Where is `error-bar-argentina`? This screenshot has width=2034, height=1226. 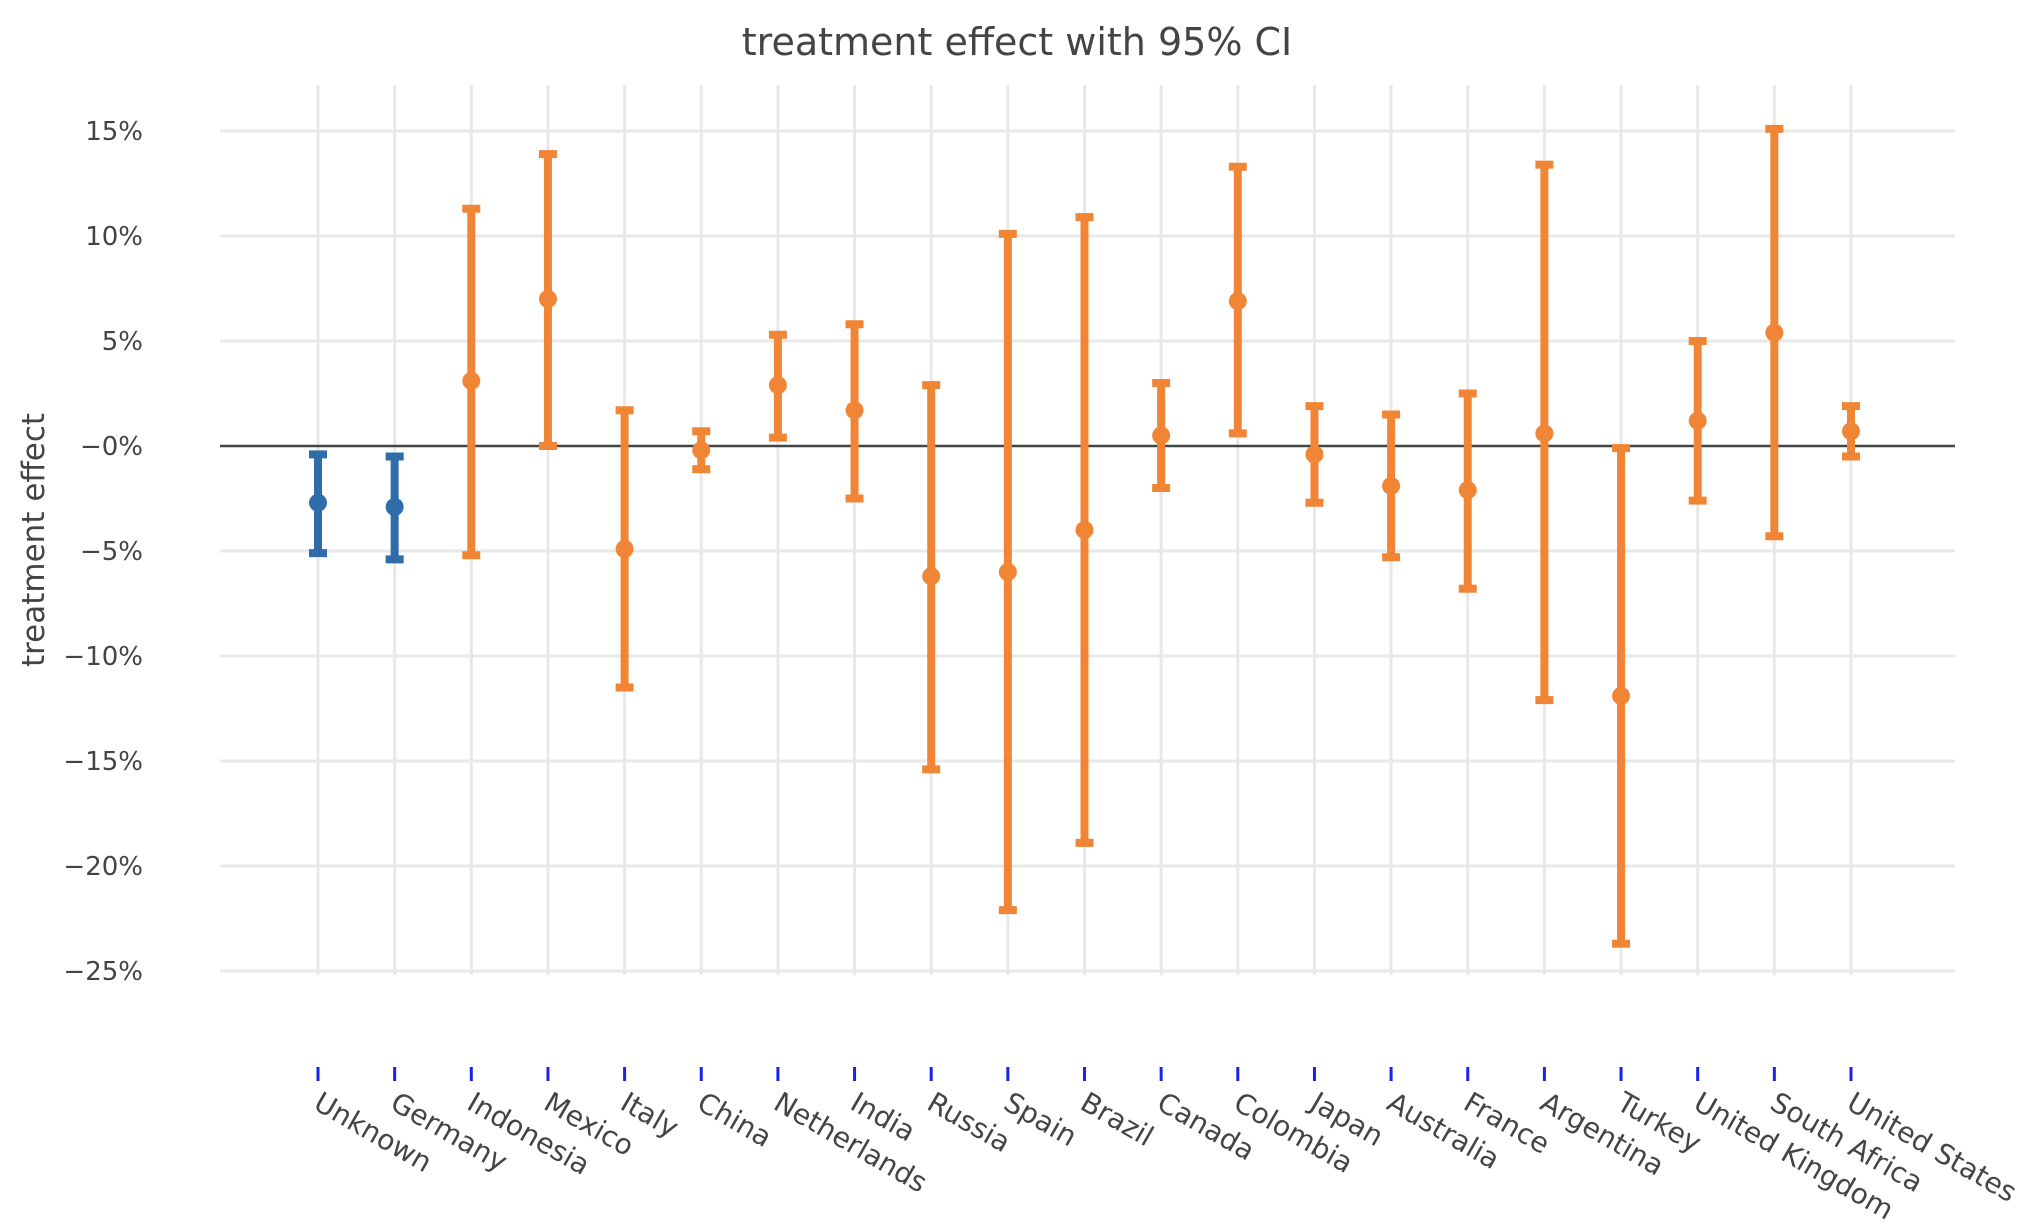
error-bar-argentina is located at coordinates (1544, 432).